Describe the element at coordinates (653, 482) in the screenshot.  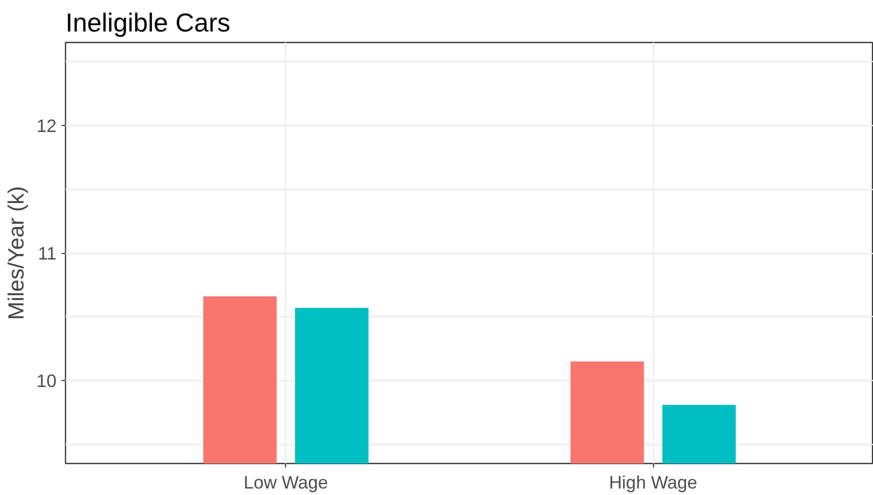
I see `x-tick-label: High Wage` at that location.